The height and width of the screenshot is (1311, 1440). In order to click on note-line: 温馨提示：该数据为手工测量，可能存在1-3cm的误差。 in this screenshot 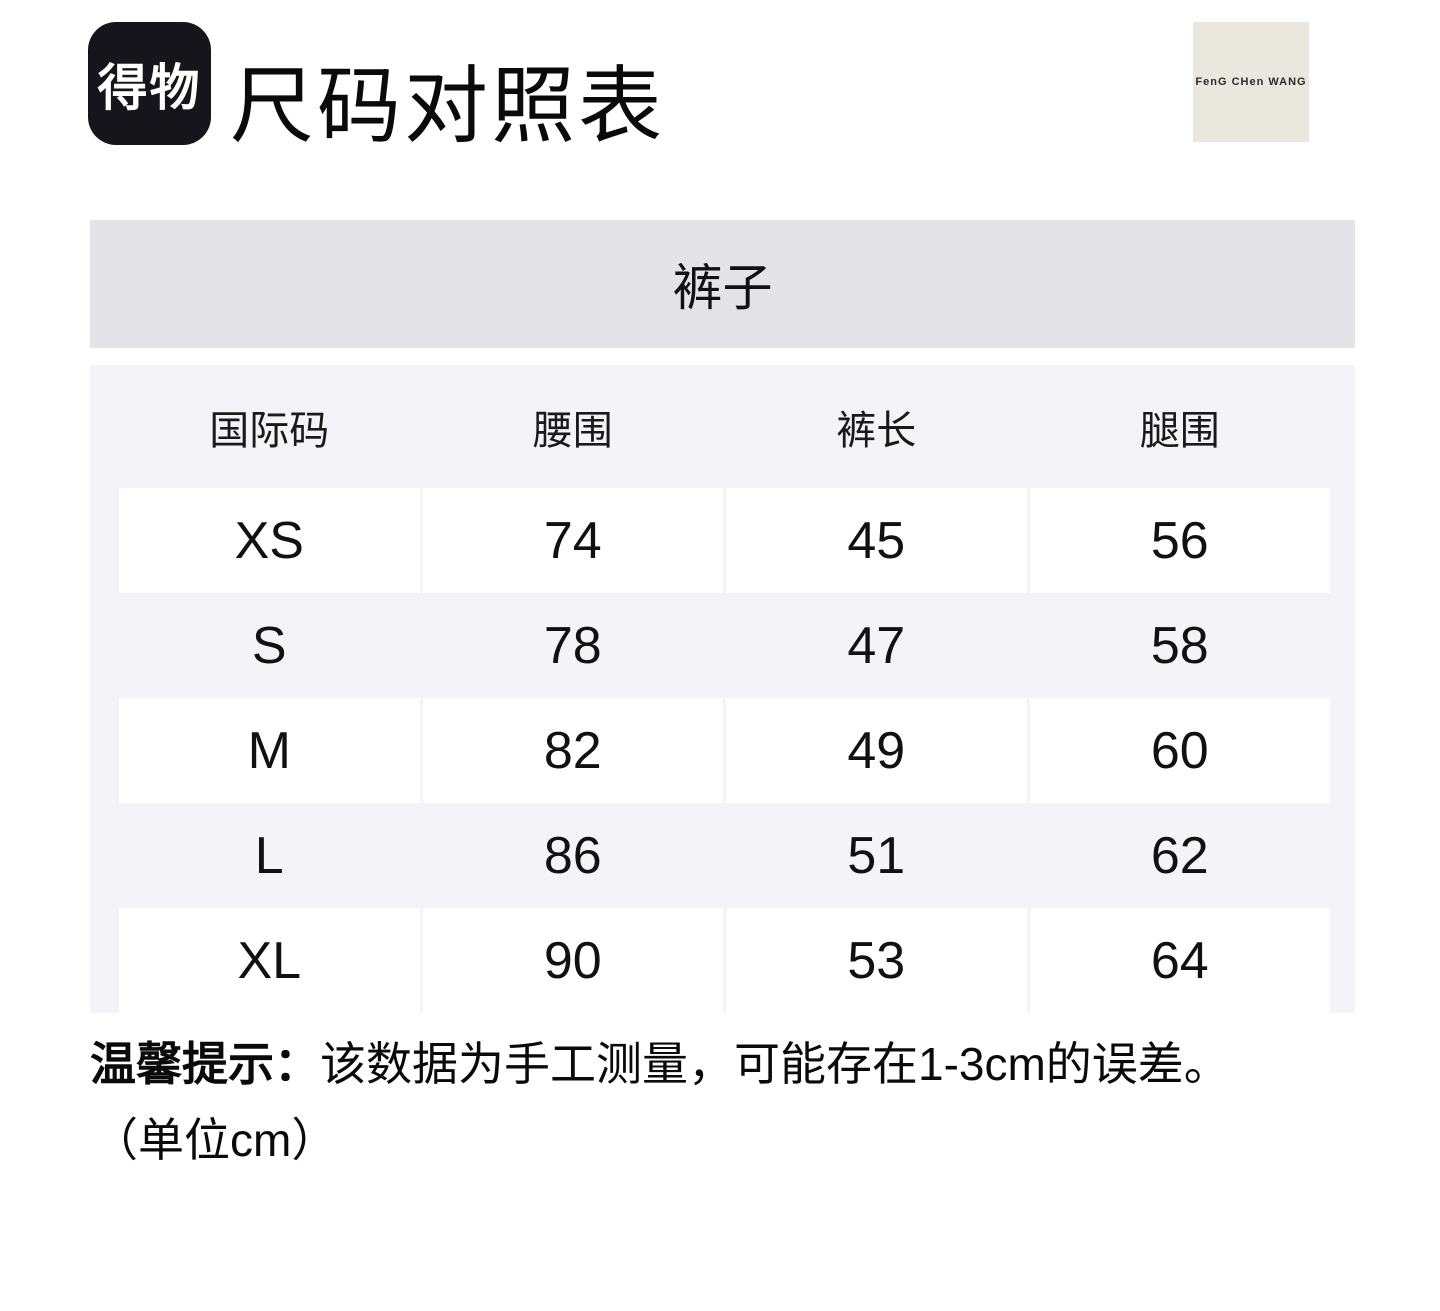, I will do `click(660, 1064)`.